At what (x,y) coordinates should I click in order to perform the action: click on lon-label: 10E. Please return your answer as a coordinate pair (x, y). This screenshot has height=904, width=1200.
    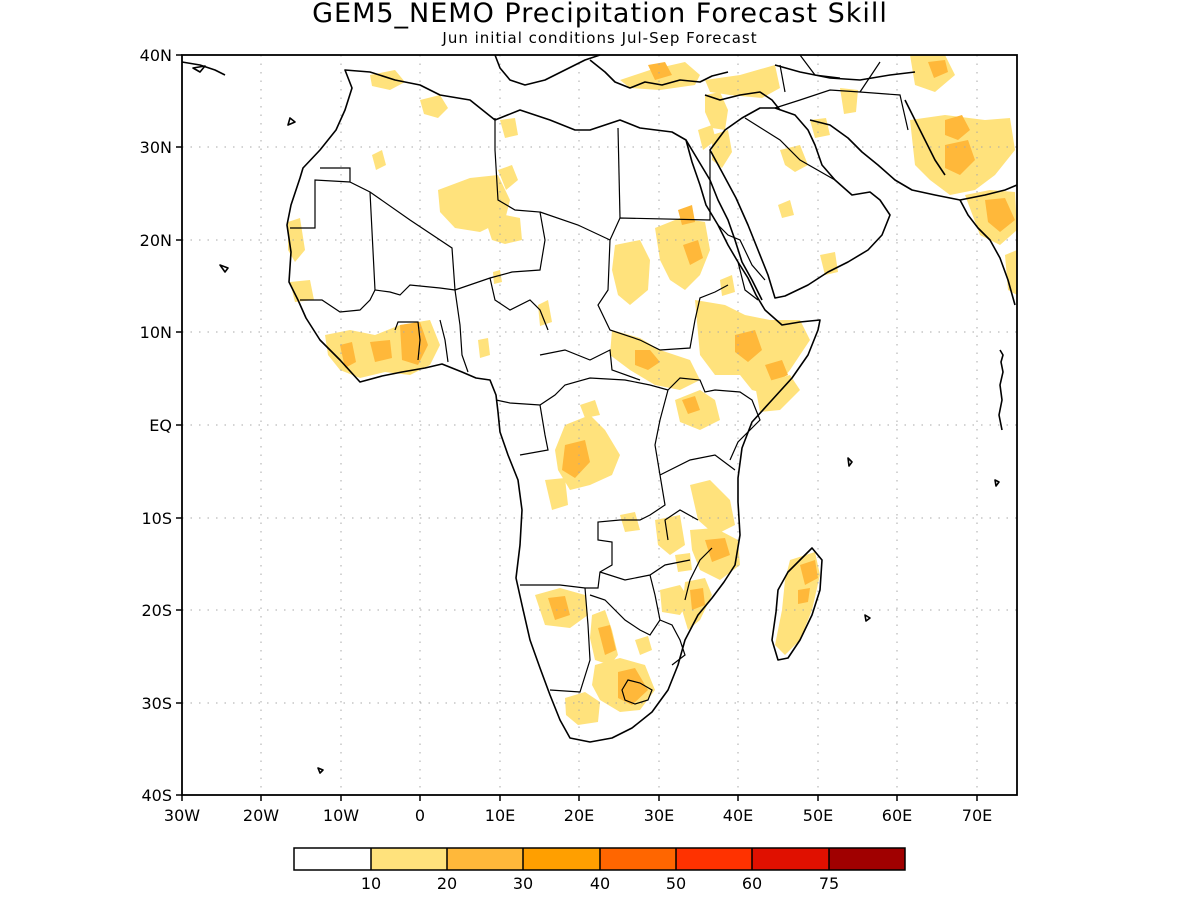
    Looking at the image, I should click on (500, 815).